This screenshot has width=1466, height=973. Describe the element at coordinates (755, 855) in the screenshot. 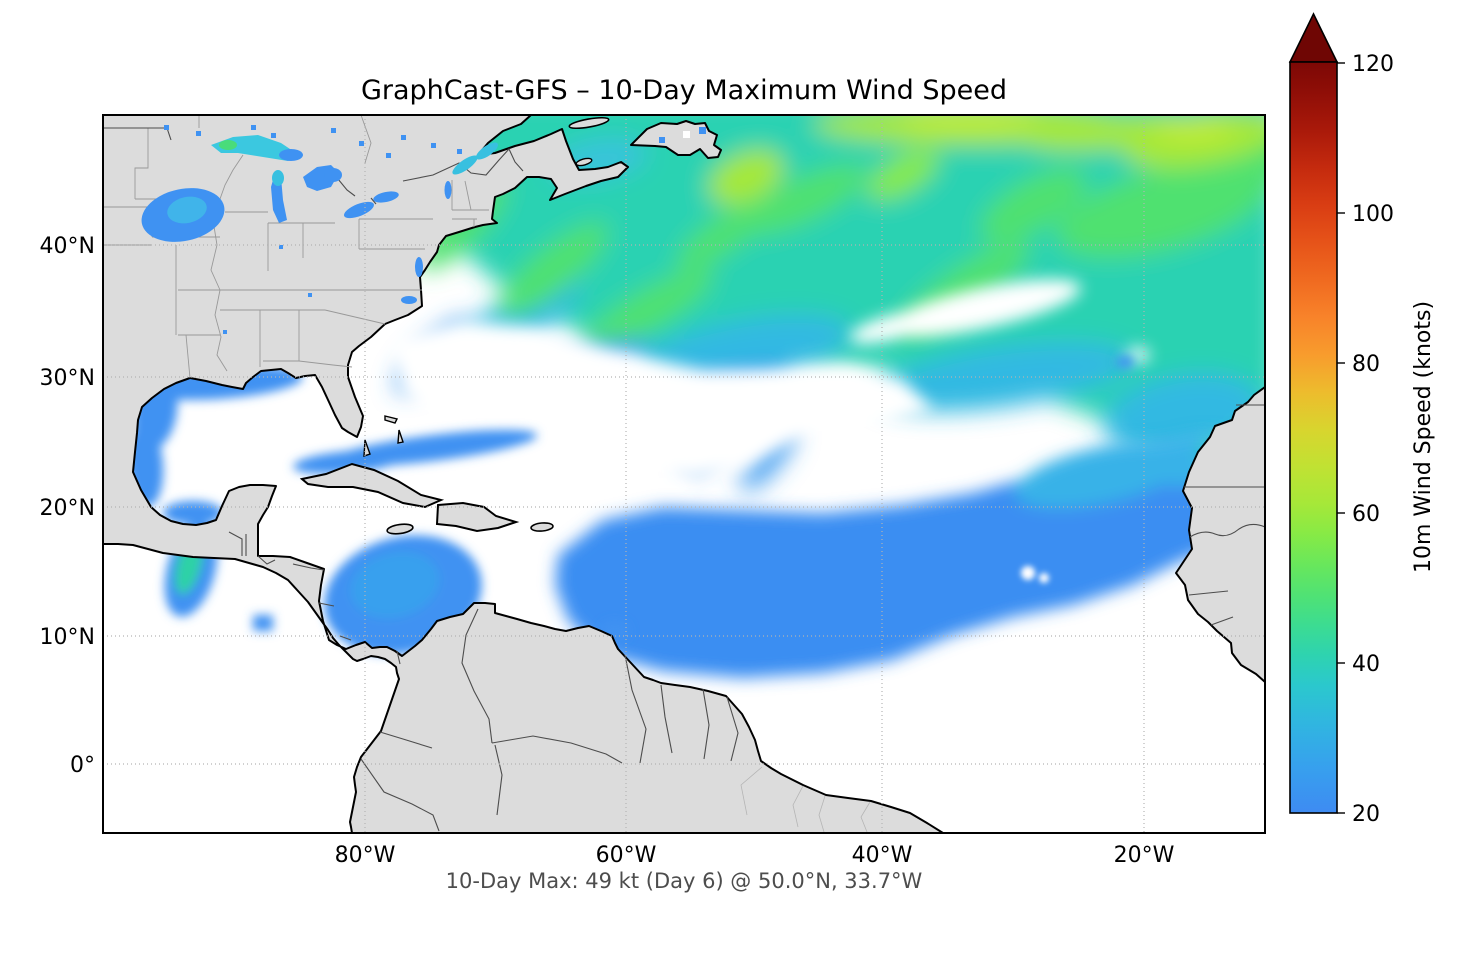

I see `x-axis-labels: 80°W 60°W 40°W 20°W` at that location.